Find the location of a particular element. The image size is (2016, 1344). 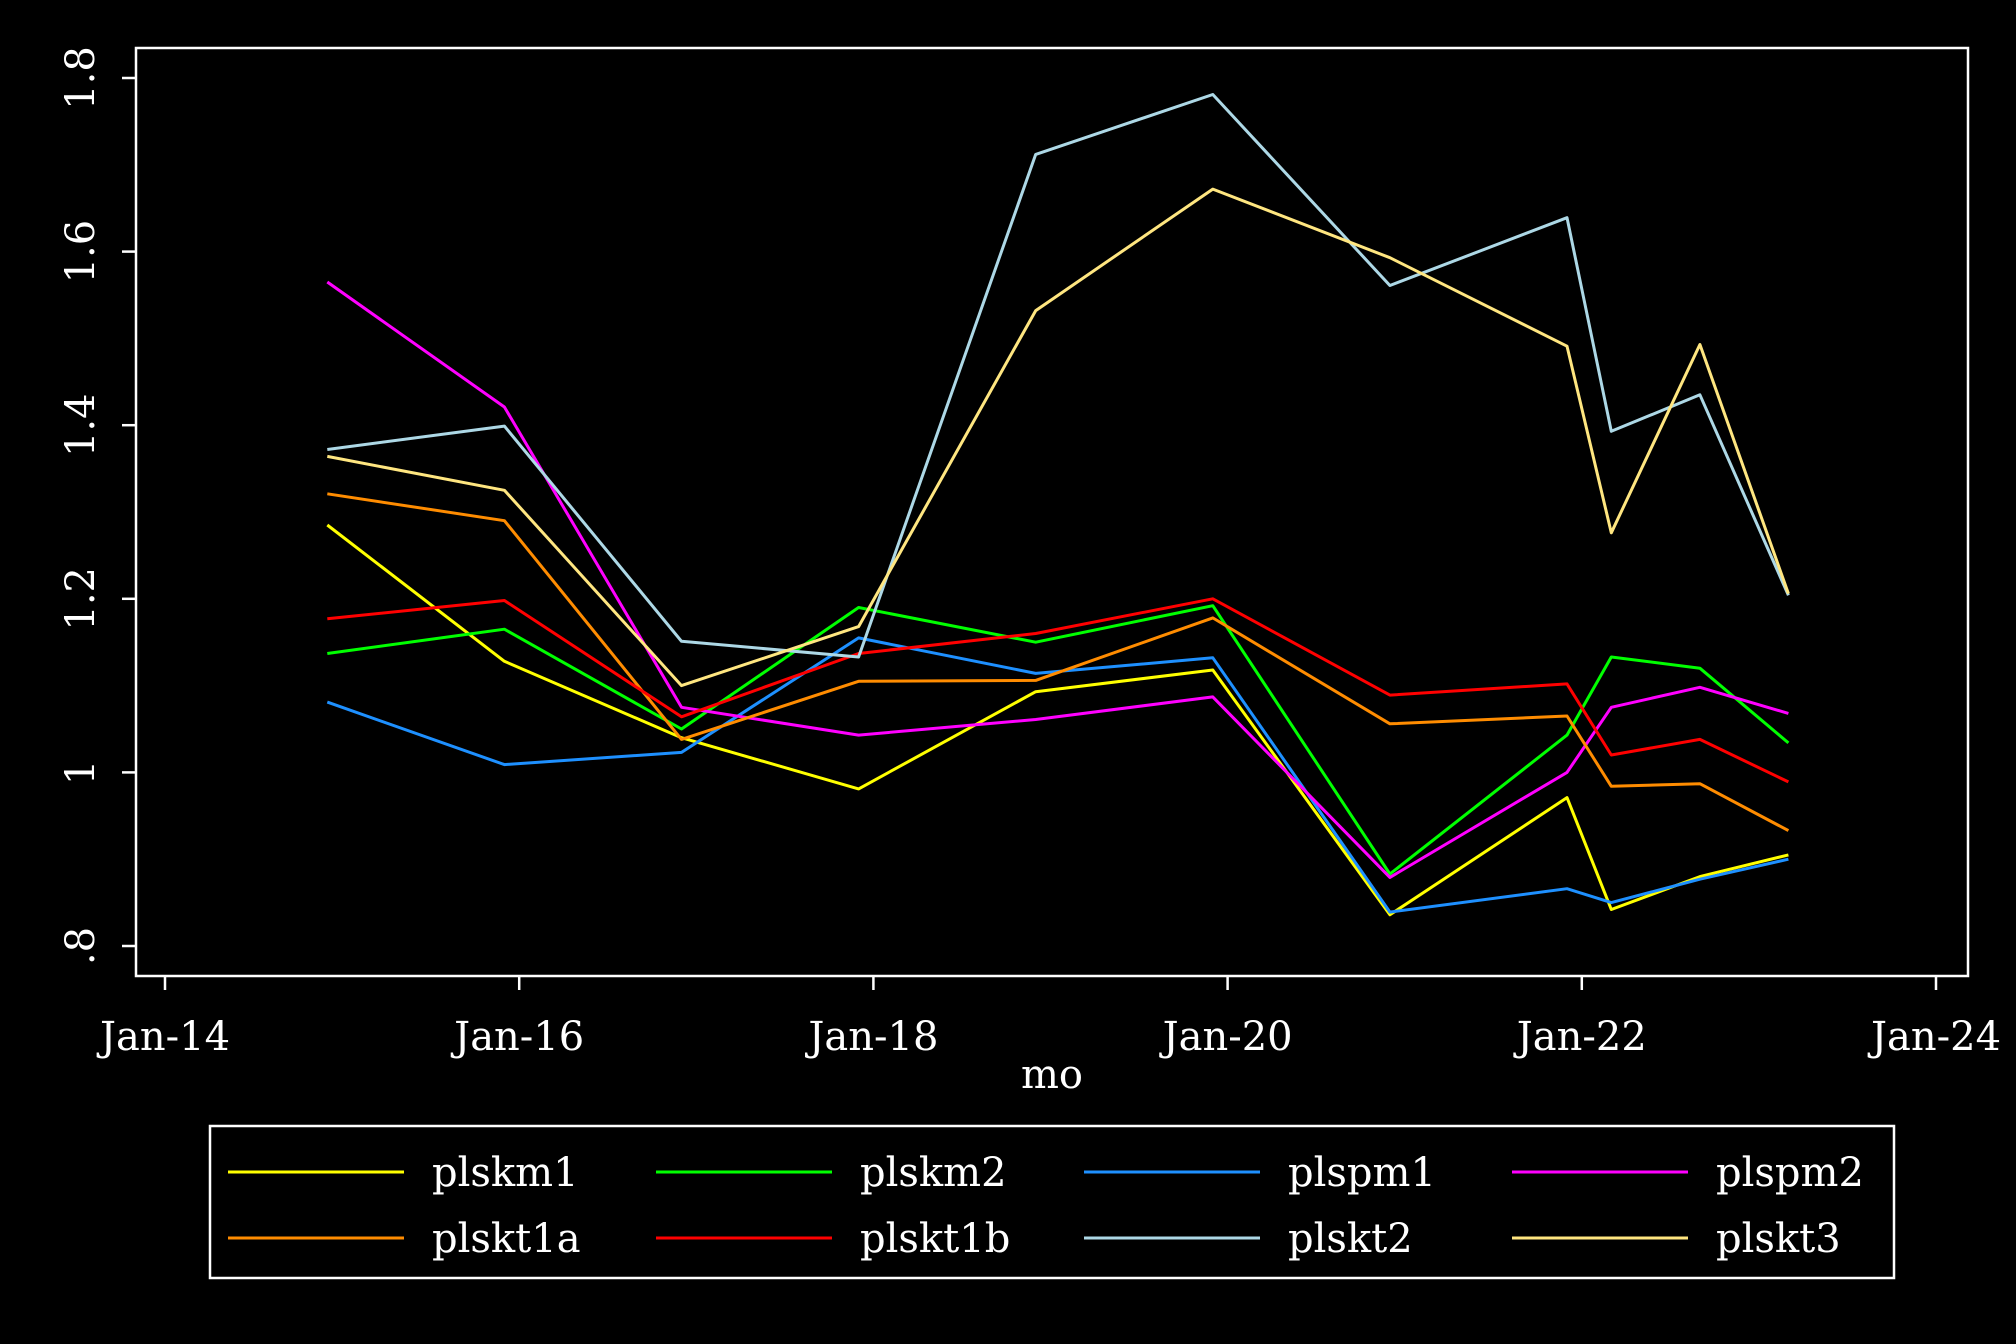

legend-label-plskt3: plskt3 is located at coordinates (1778, 1239).